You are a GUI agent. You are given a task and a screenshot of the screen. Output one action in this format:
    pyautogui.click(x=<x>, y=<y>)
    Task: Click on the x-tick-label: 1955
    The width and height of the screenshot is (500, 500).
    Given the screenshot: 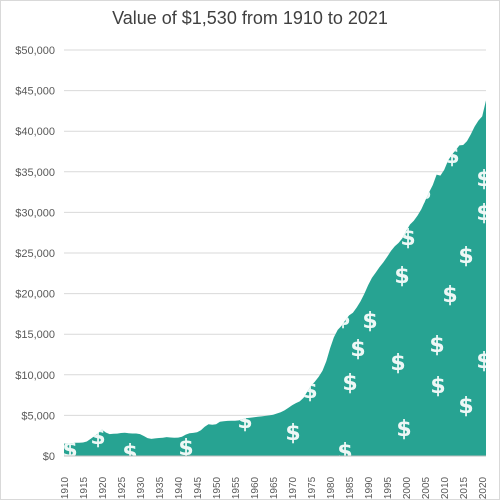 What is the action you would take?
    pyautogui.click(x=236, y=487)
    